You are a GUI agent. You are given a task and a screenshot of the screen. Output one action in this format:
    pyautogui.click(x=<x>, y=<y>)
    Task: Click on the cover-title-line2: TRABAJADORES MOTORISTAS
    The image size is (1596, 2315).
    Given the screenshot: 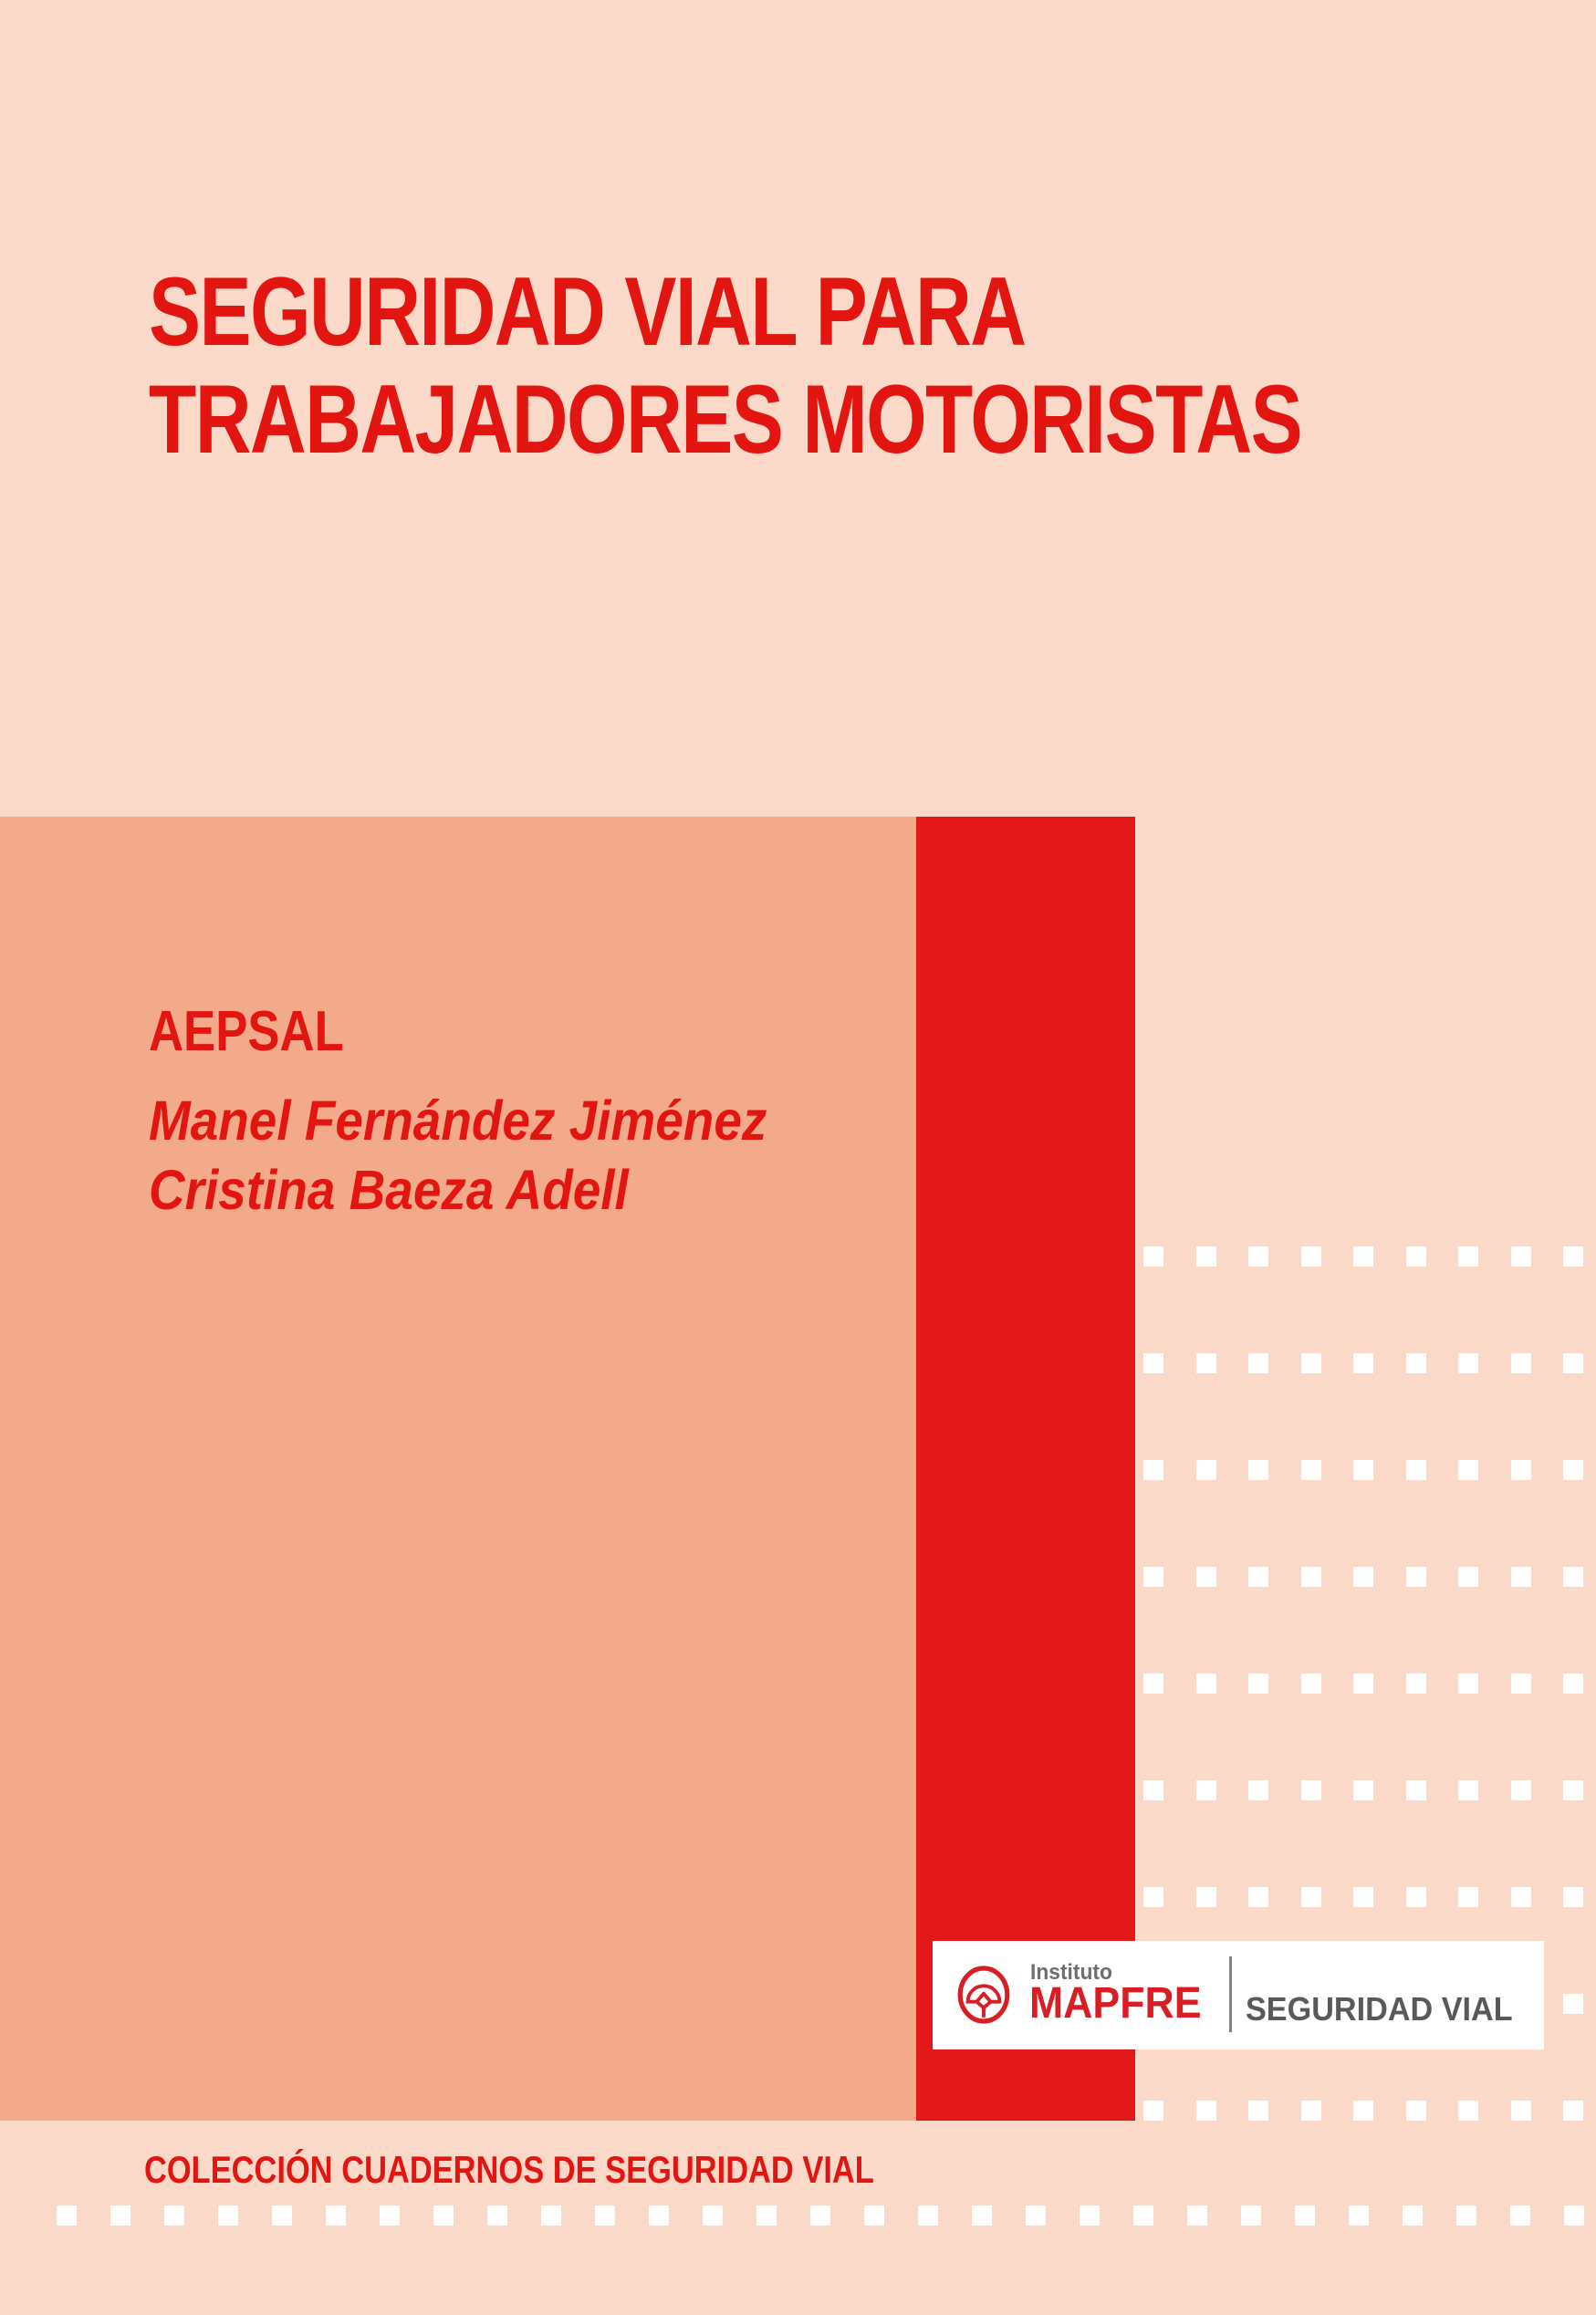 What is the action you would take?
    pyautogui.click(x=726, y=419)
    